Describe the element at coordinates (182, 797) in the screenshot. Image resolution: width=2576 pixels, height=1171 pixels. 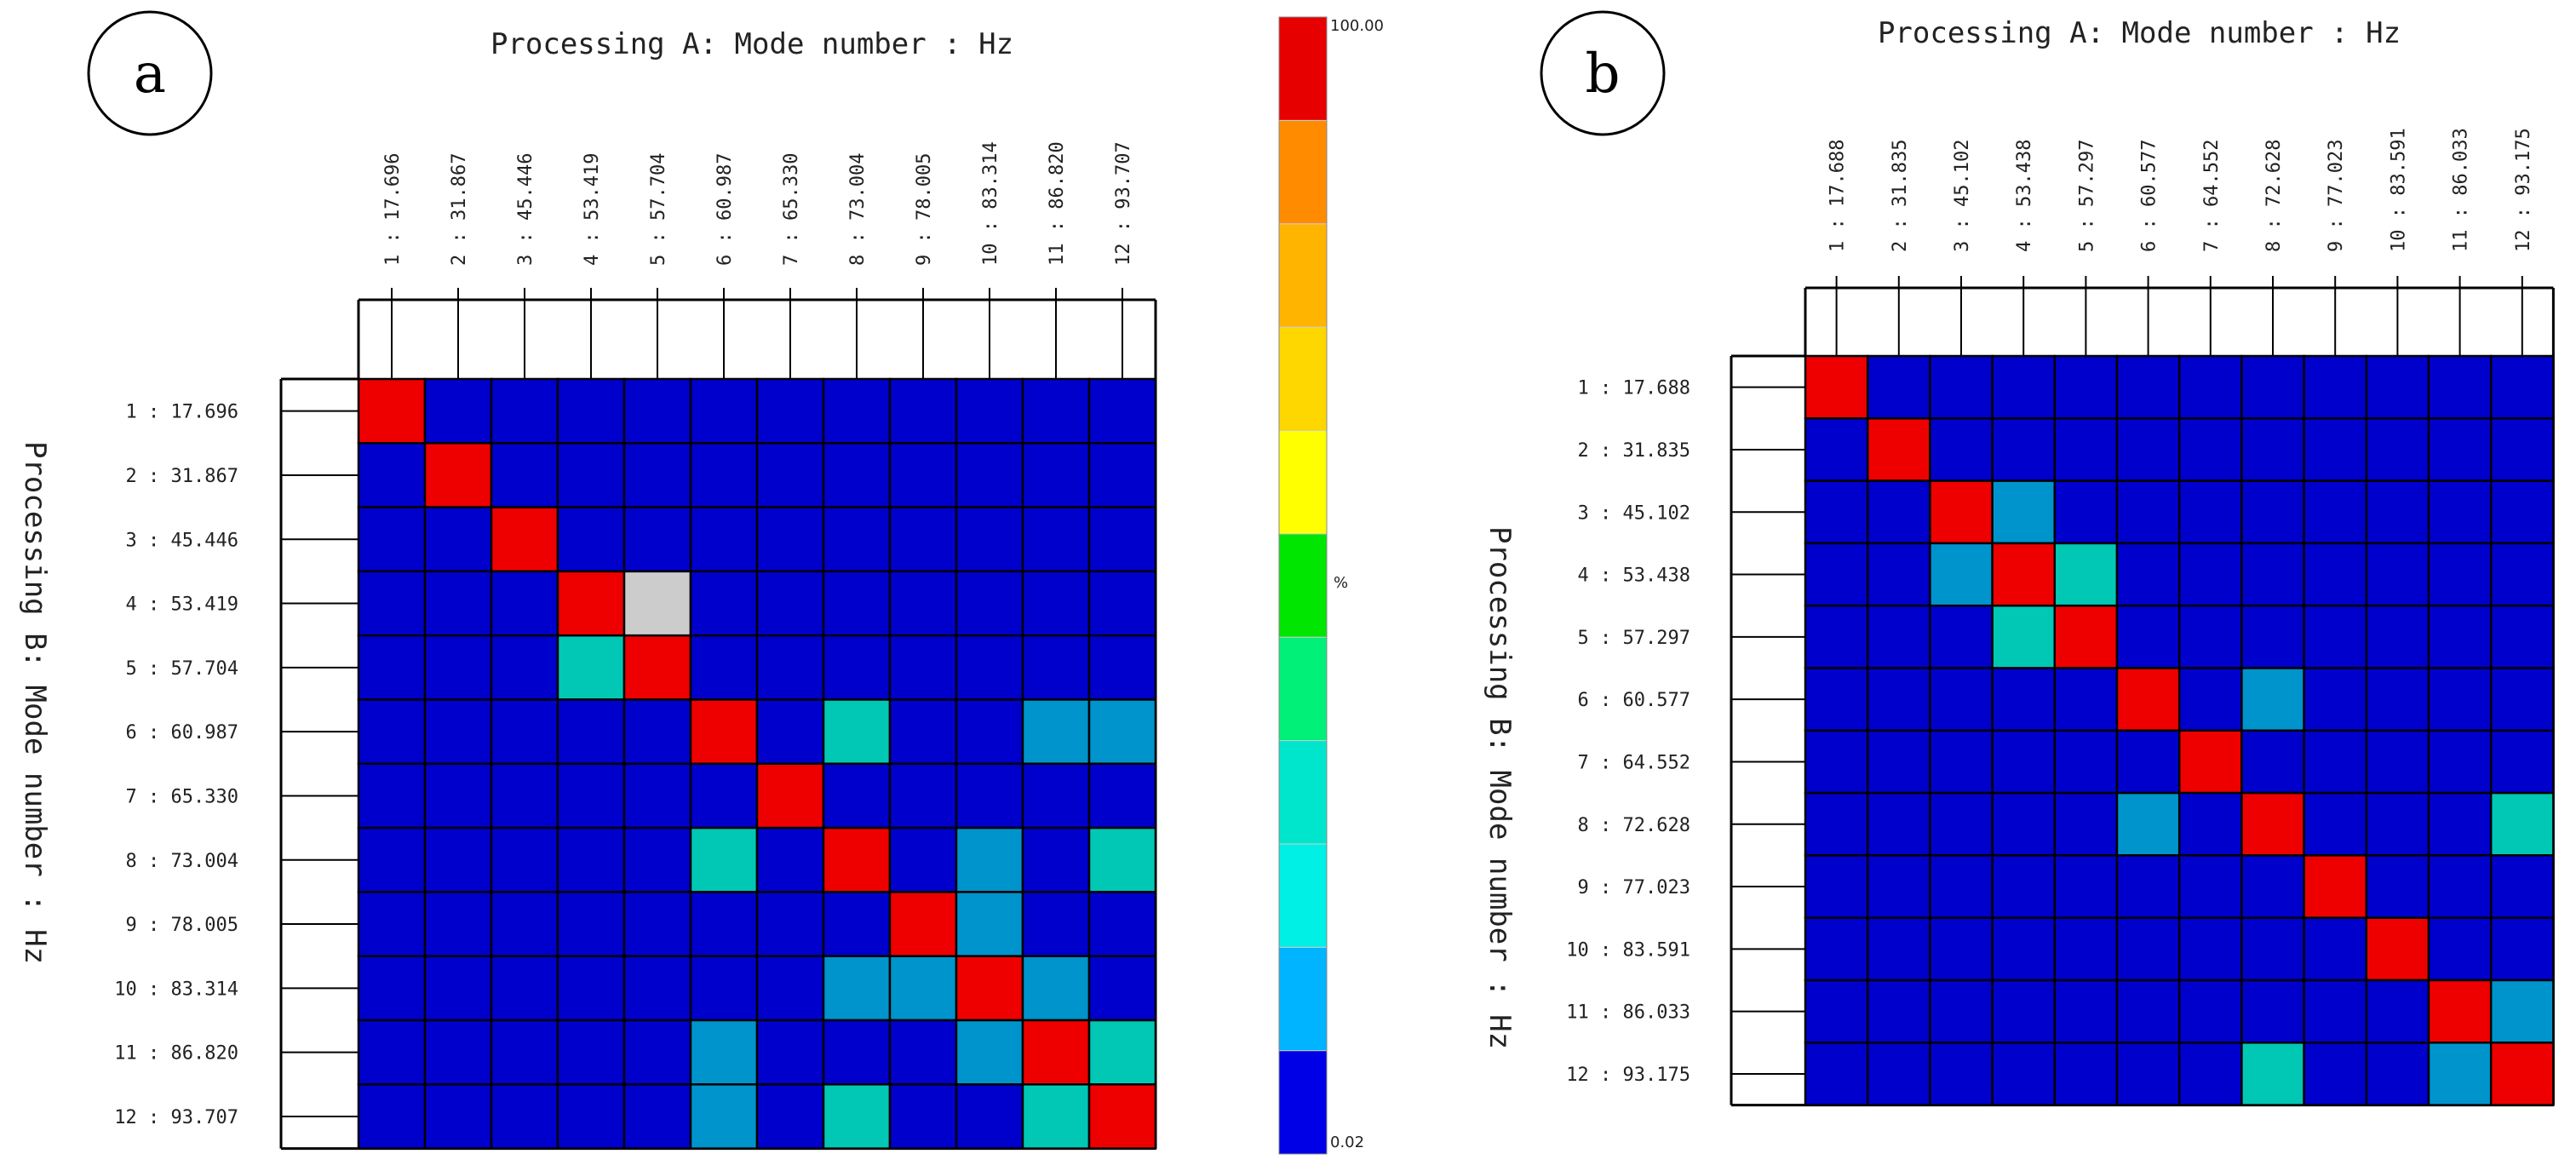
I see `row-label: 7 : 65.330` at that location.